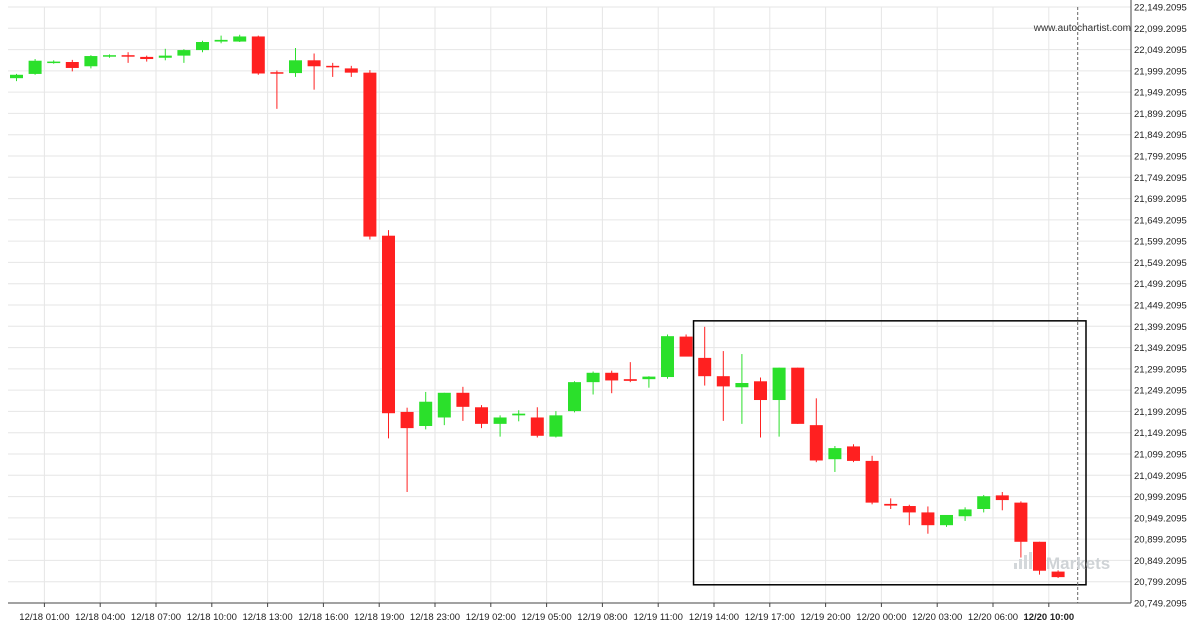  Describe the element at coordinates (1160, 369) in the screenshot. I see `y-tick-label: 21,299.2095` at that location.